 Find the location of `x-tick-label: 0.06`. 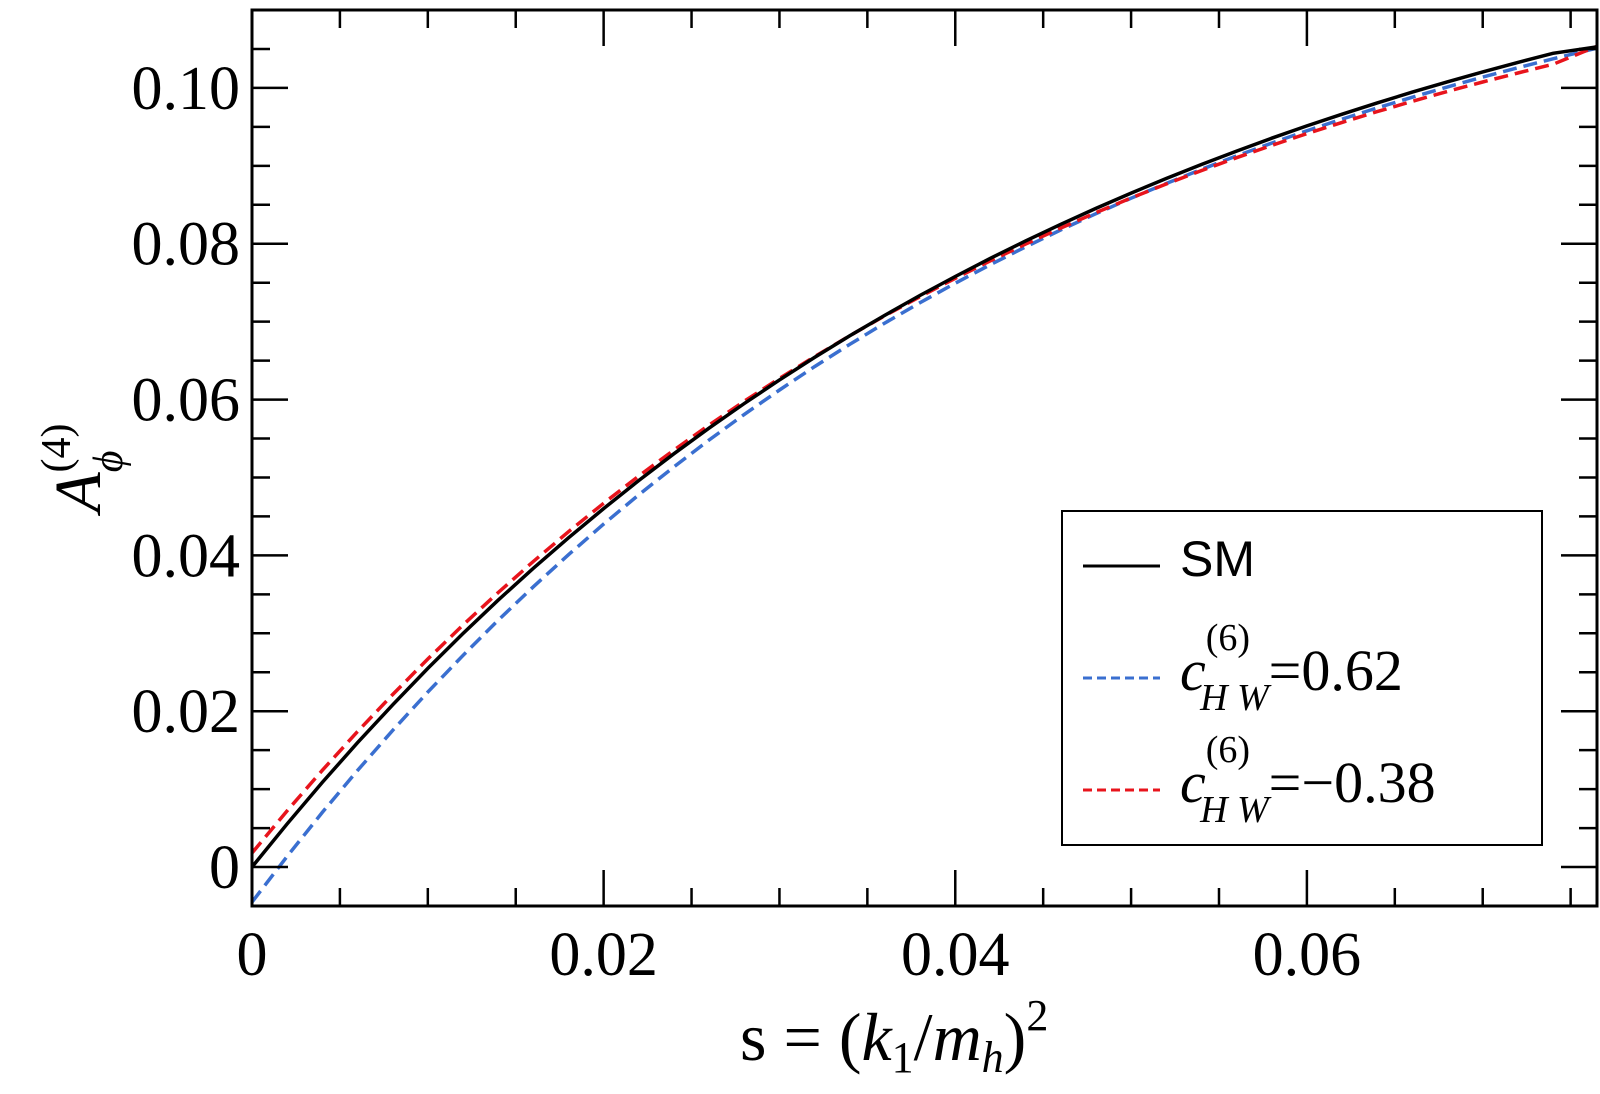

x-tick-label: 0.06 is located at coordinates (1307, 955).